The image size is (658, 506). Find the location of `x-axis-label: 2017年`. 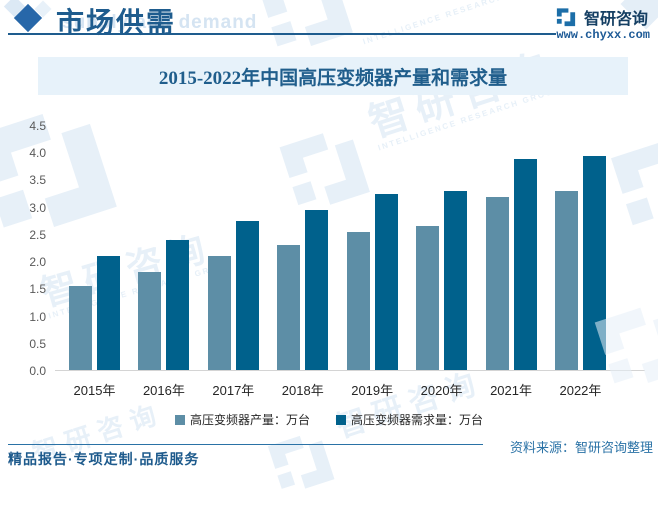

x-axis-label: 2017年 is located at coordinates (233, 390).